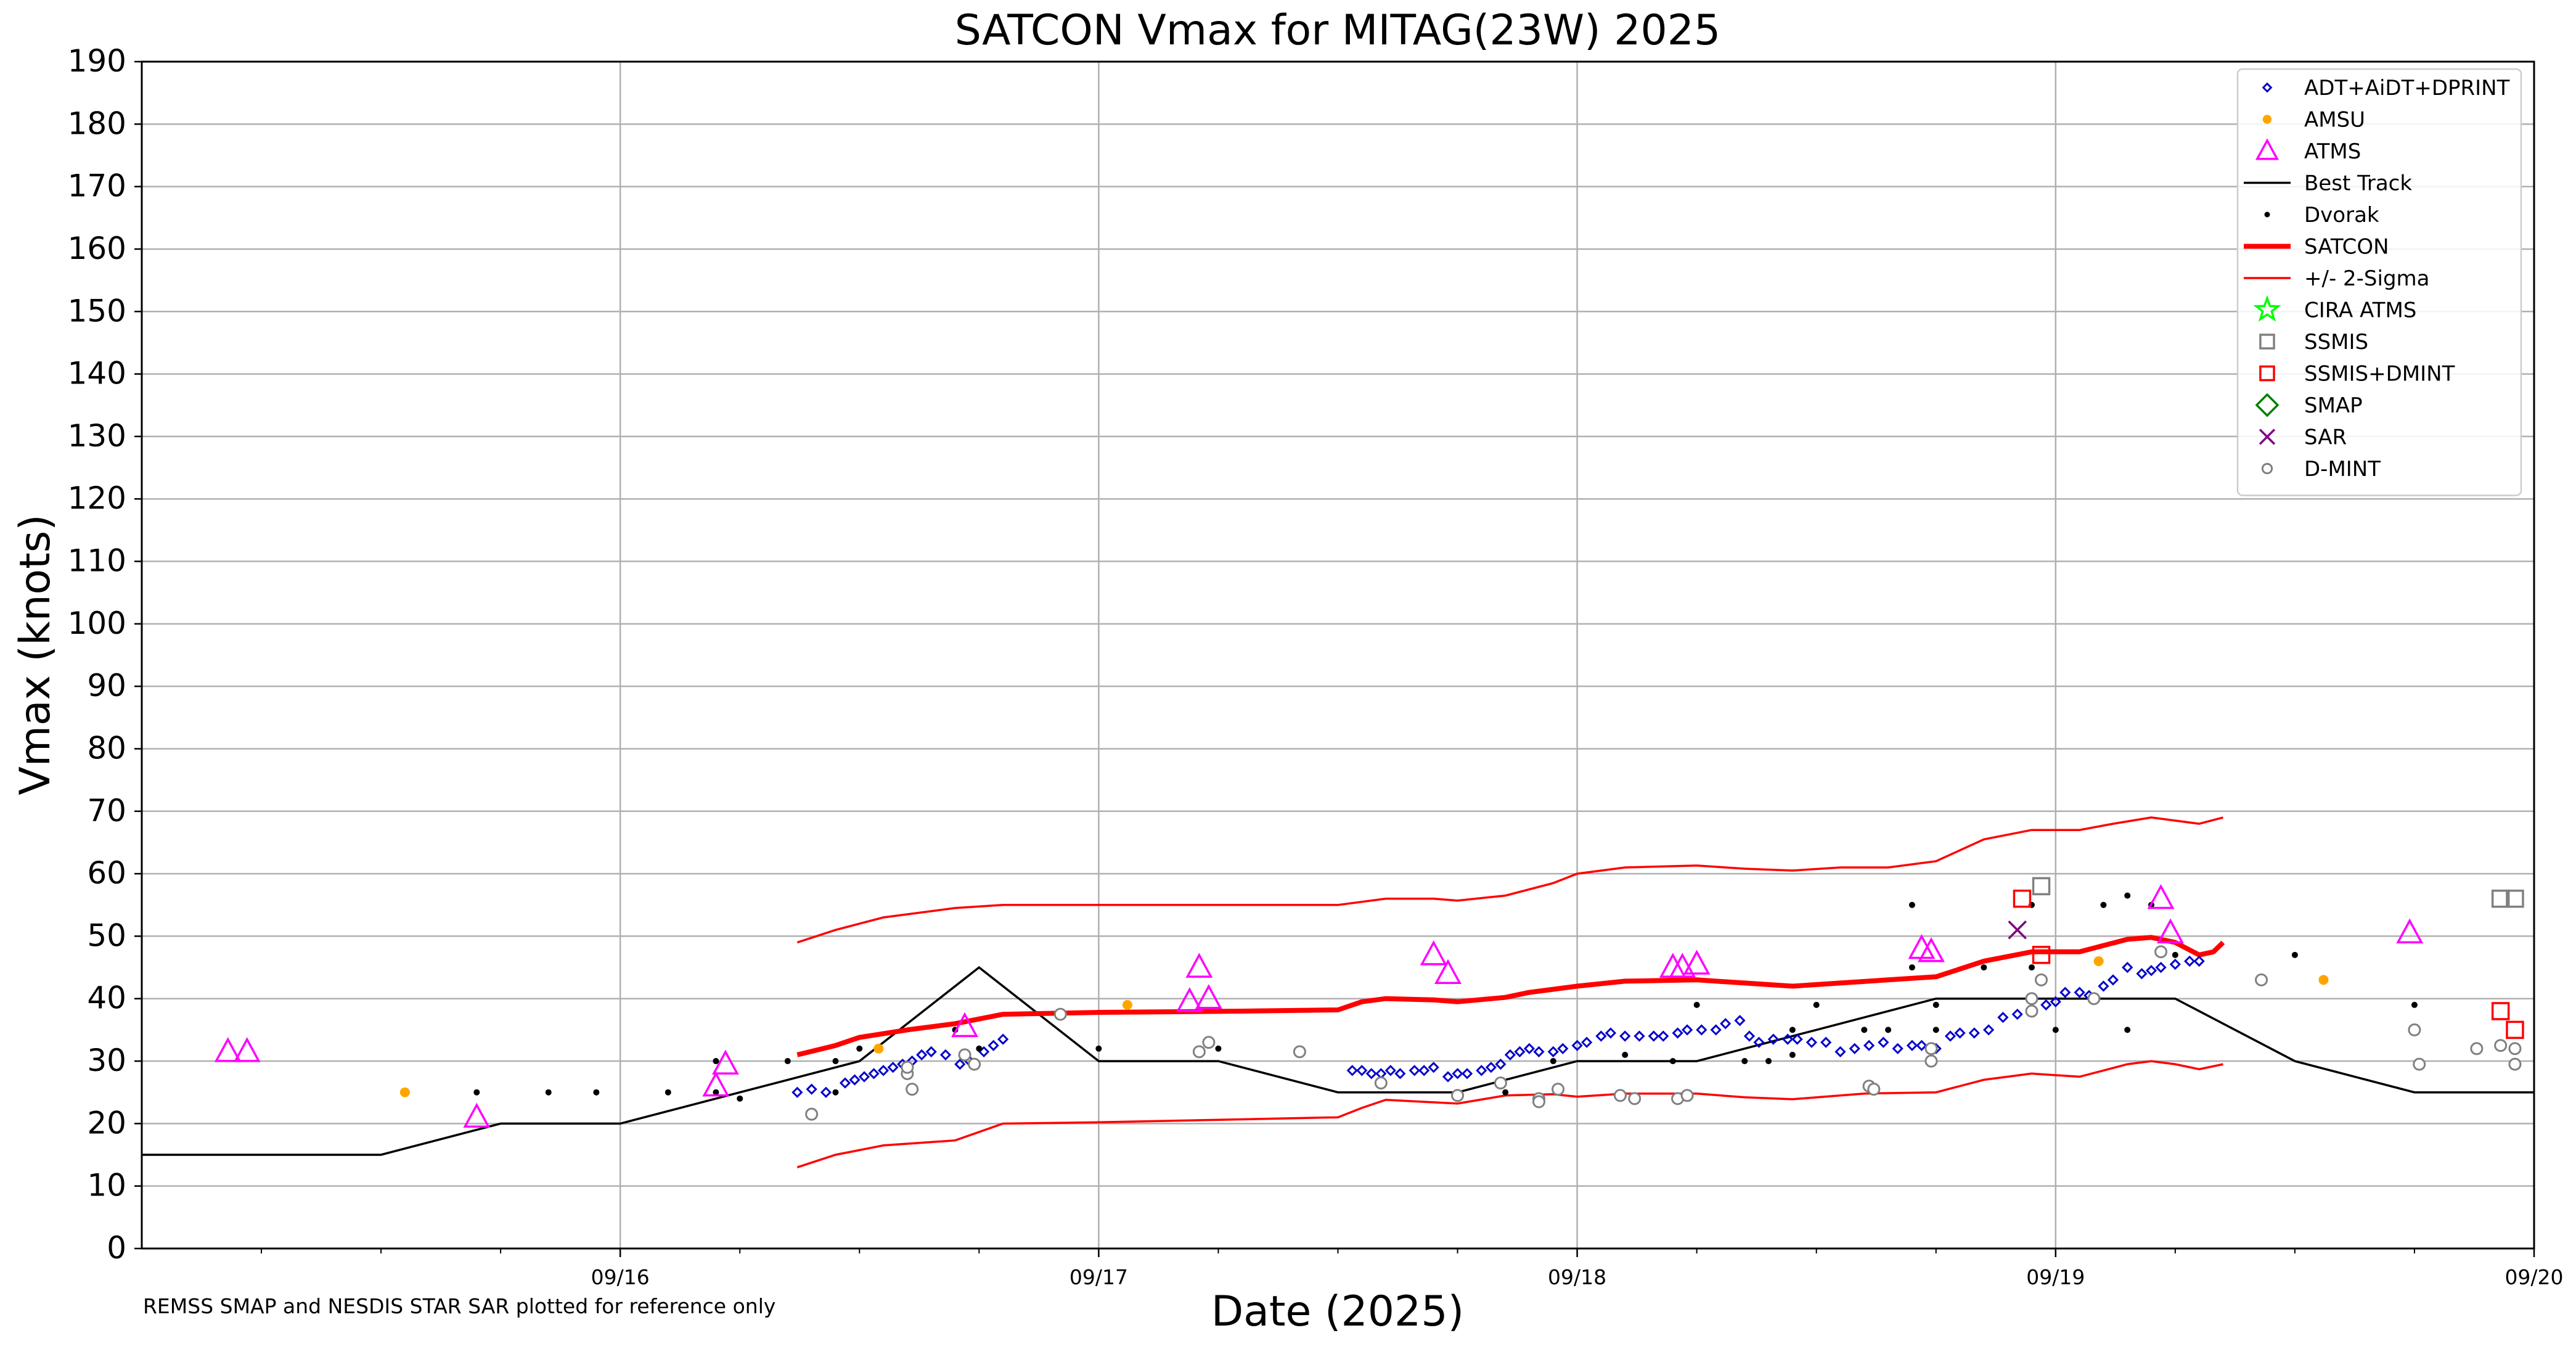 The image size is (2576, 1349). Describe the element at coordinates (2017, 930) in the screenshot. I see `sar-point` at that location.